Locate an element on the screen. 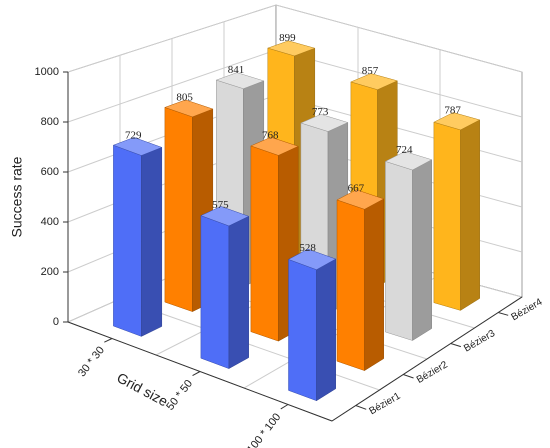 The image size is (550, 448). z-tick-label: 800 is located at coordinates (50, 122).